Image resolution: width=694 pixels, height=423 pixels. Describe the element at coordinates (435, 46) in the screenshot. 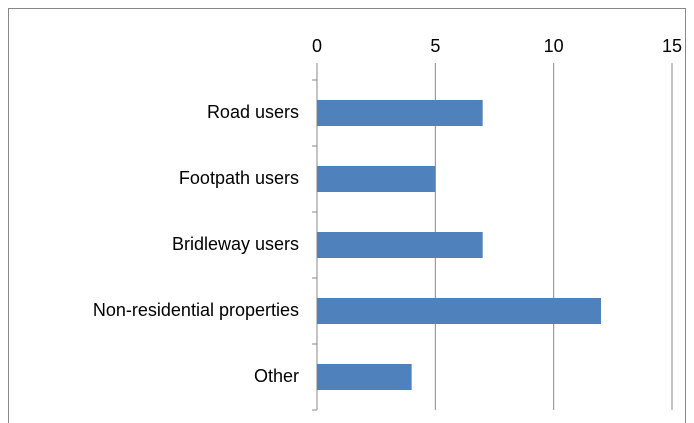

I see `x-tick-label: 5` at that location.